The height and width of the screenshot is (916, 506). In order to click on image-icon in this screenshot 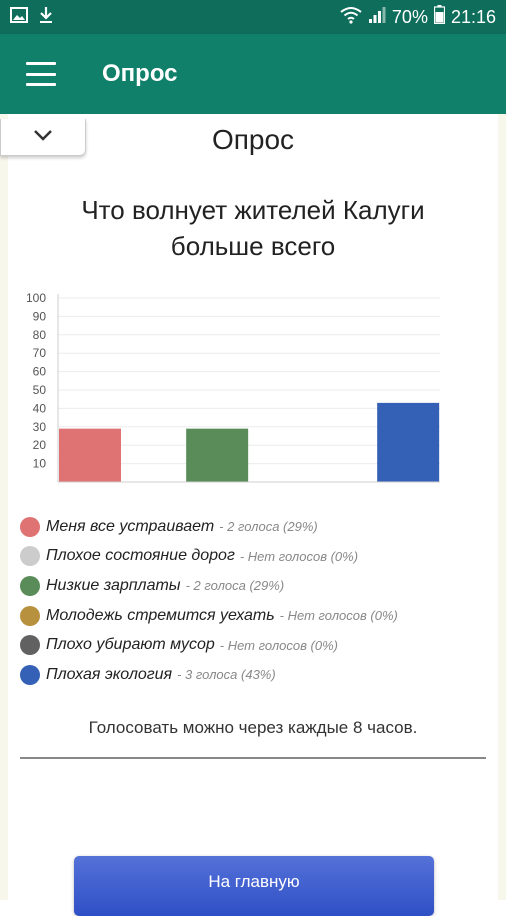, I will do `click(19, 17)`.